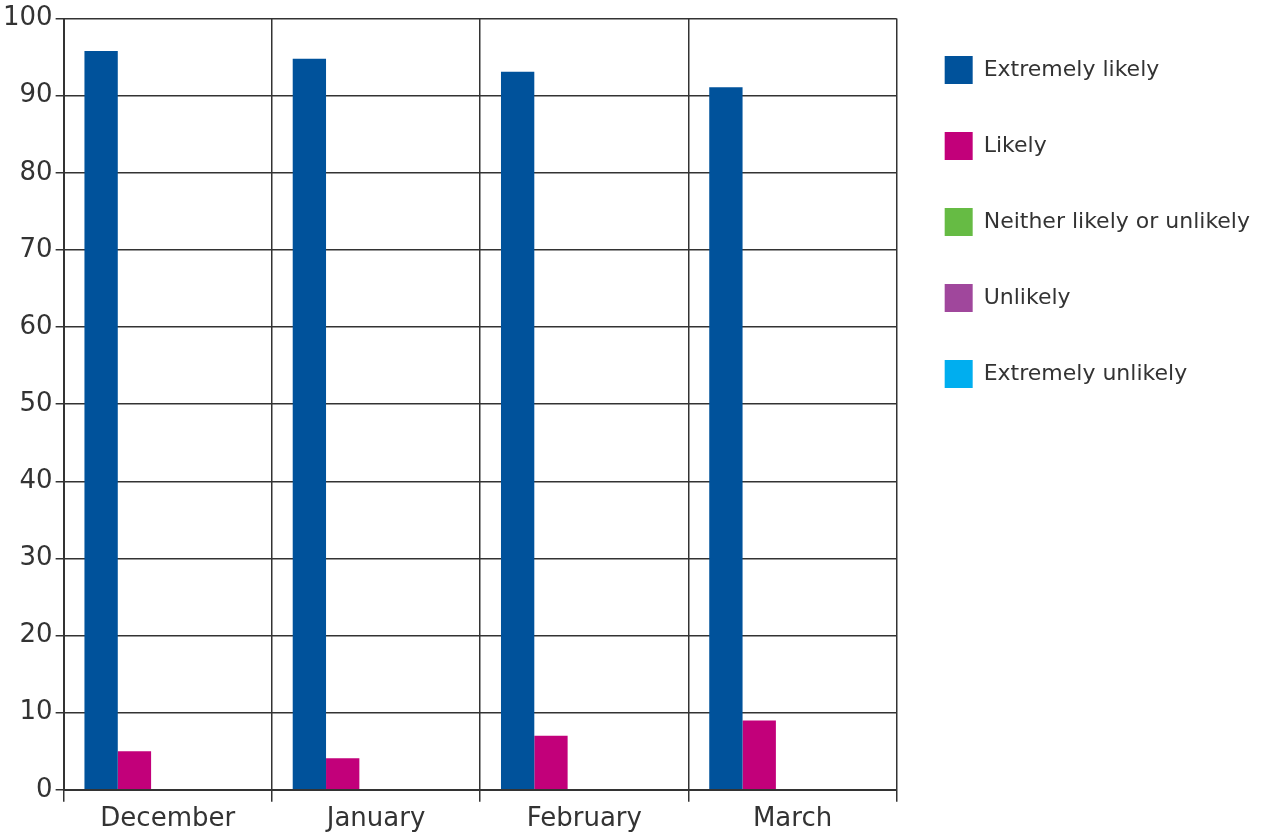 Image resolution: width=1264 pixels, height=837 pixels. What do you see at coordinates (27, 16) in the screenshot?
I see `y-tick-label: 100` at bounding box center [27, 16].